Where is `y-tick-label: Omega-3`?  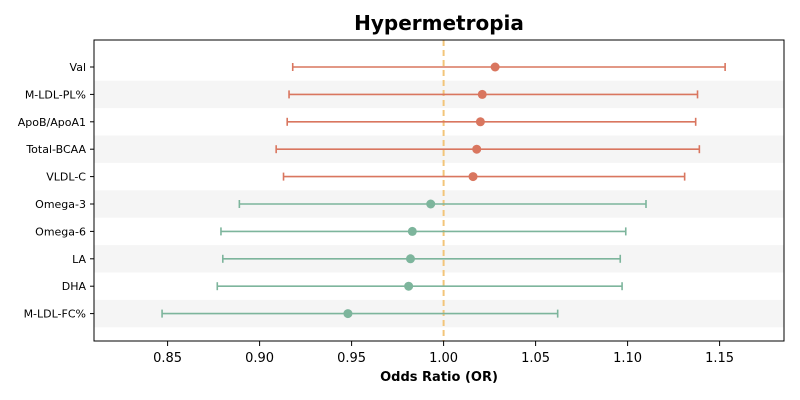 y-tick-label: Omega-3 is located at coordinates (60, 204).